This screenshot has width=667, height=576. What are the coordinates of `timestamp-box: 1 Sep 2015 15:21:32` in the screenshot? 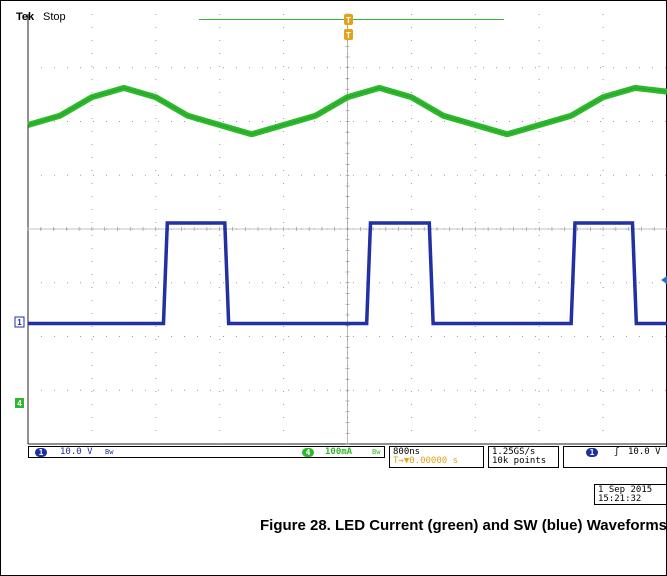 It's located at (630, 494).